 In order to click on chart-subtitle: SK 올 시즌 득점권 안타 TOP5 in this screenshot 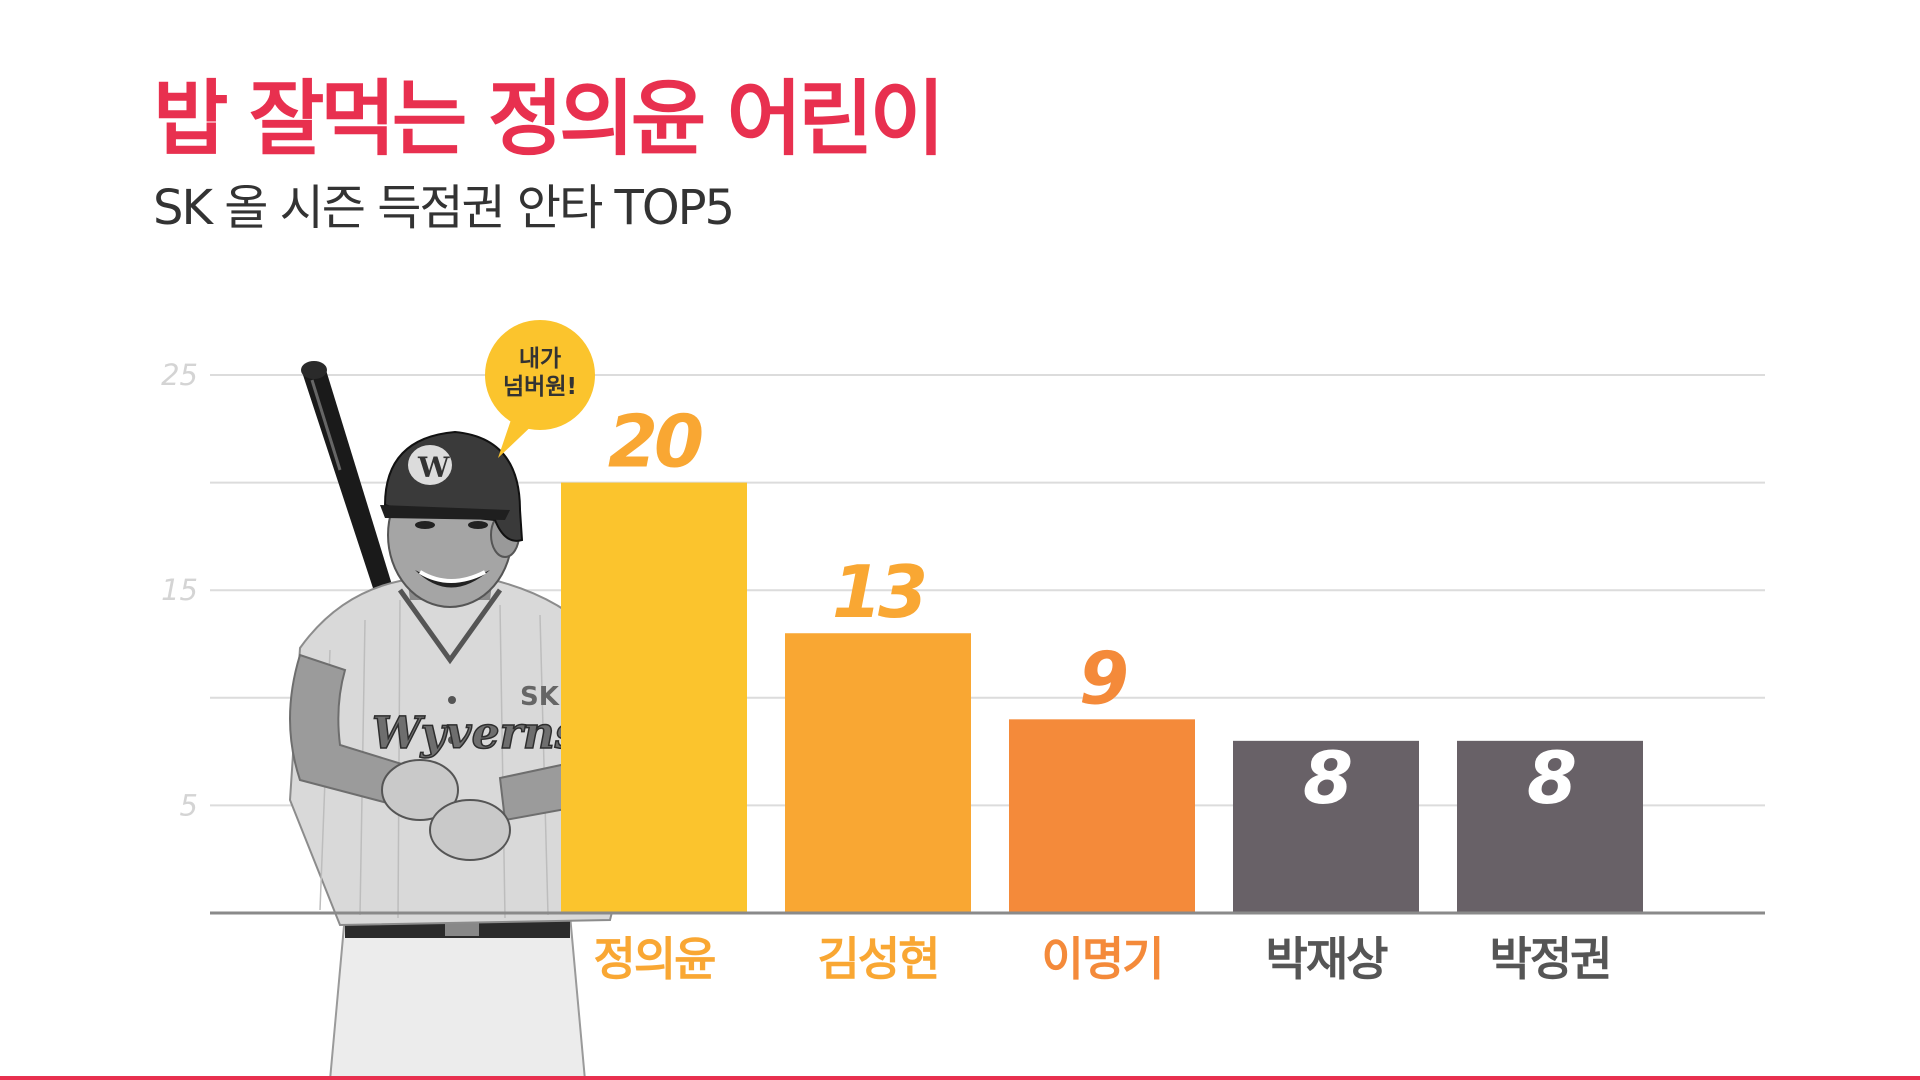, I will do `click(444, 208)`.